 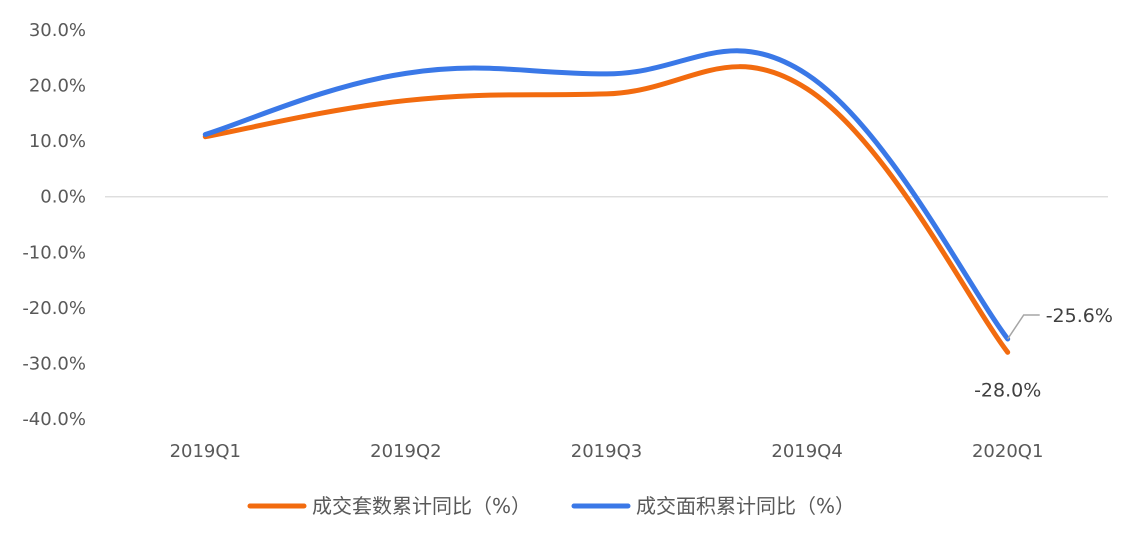 What do you see at coordinates (57, 30) in the screenshot?
I see `y-tick-label: 30.0%` at bounding box center [57, 30].